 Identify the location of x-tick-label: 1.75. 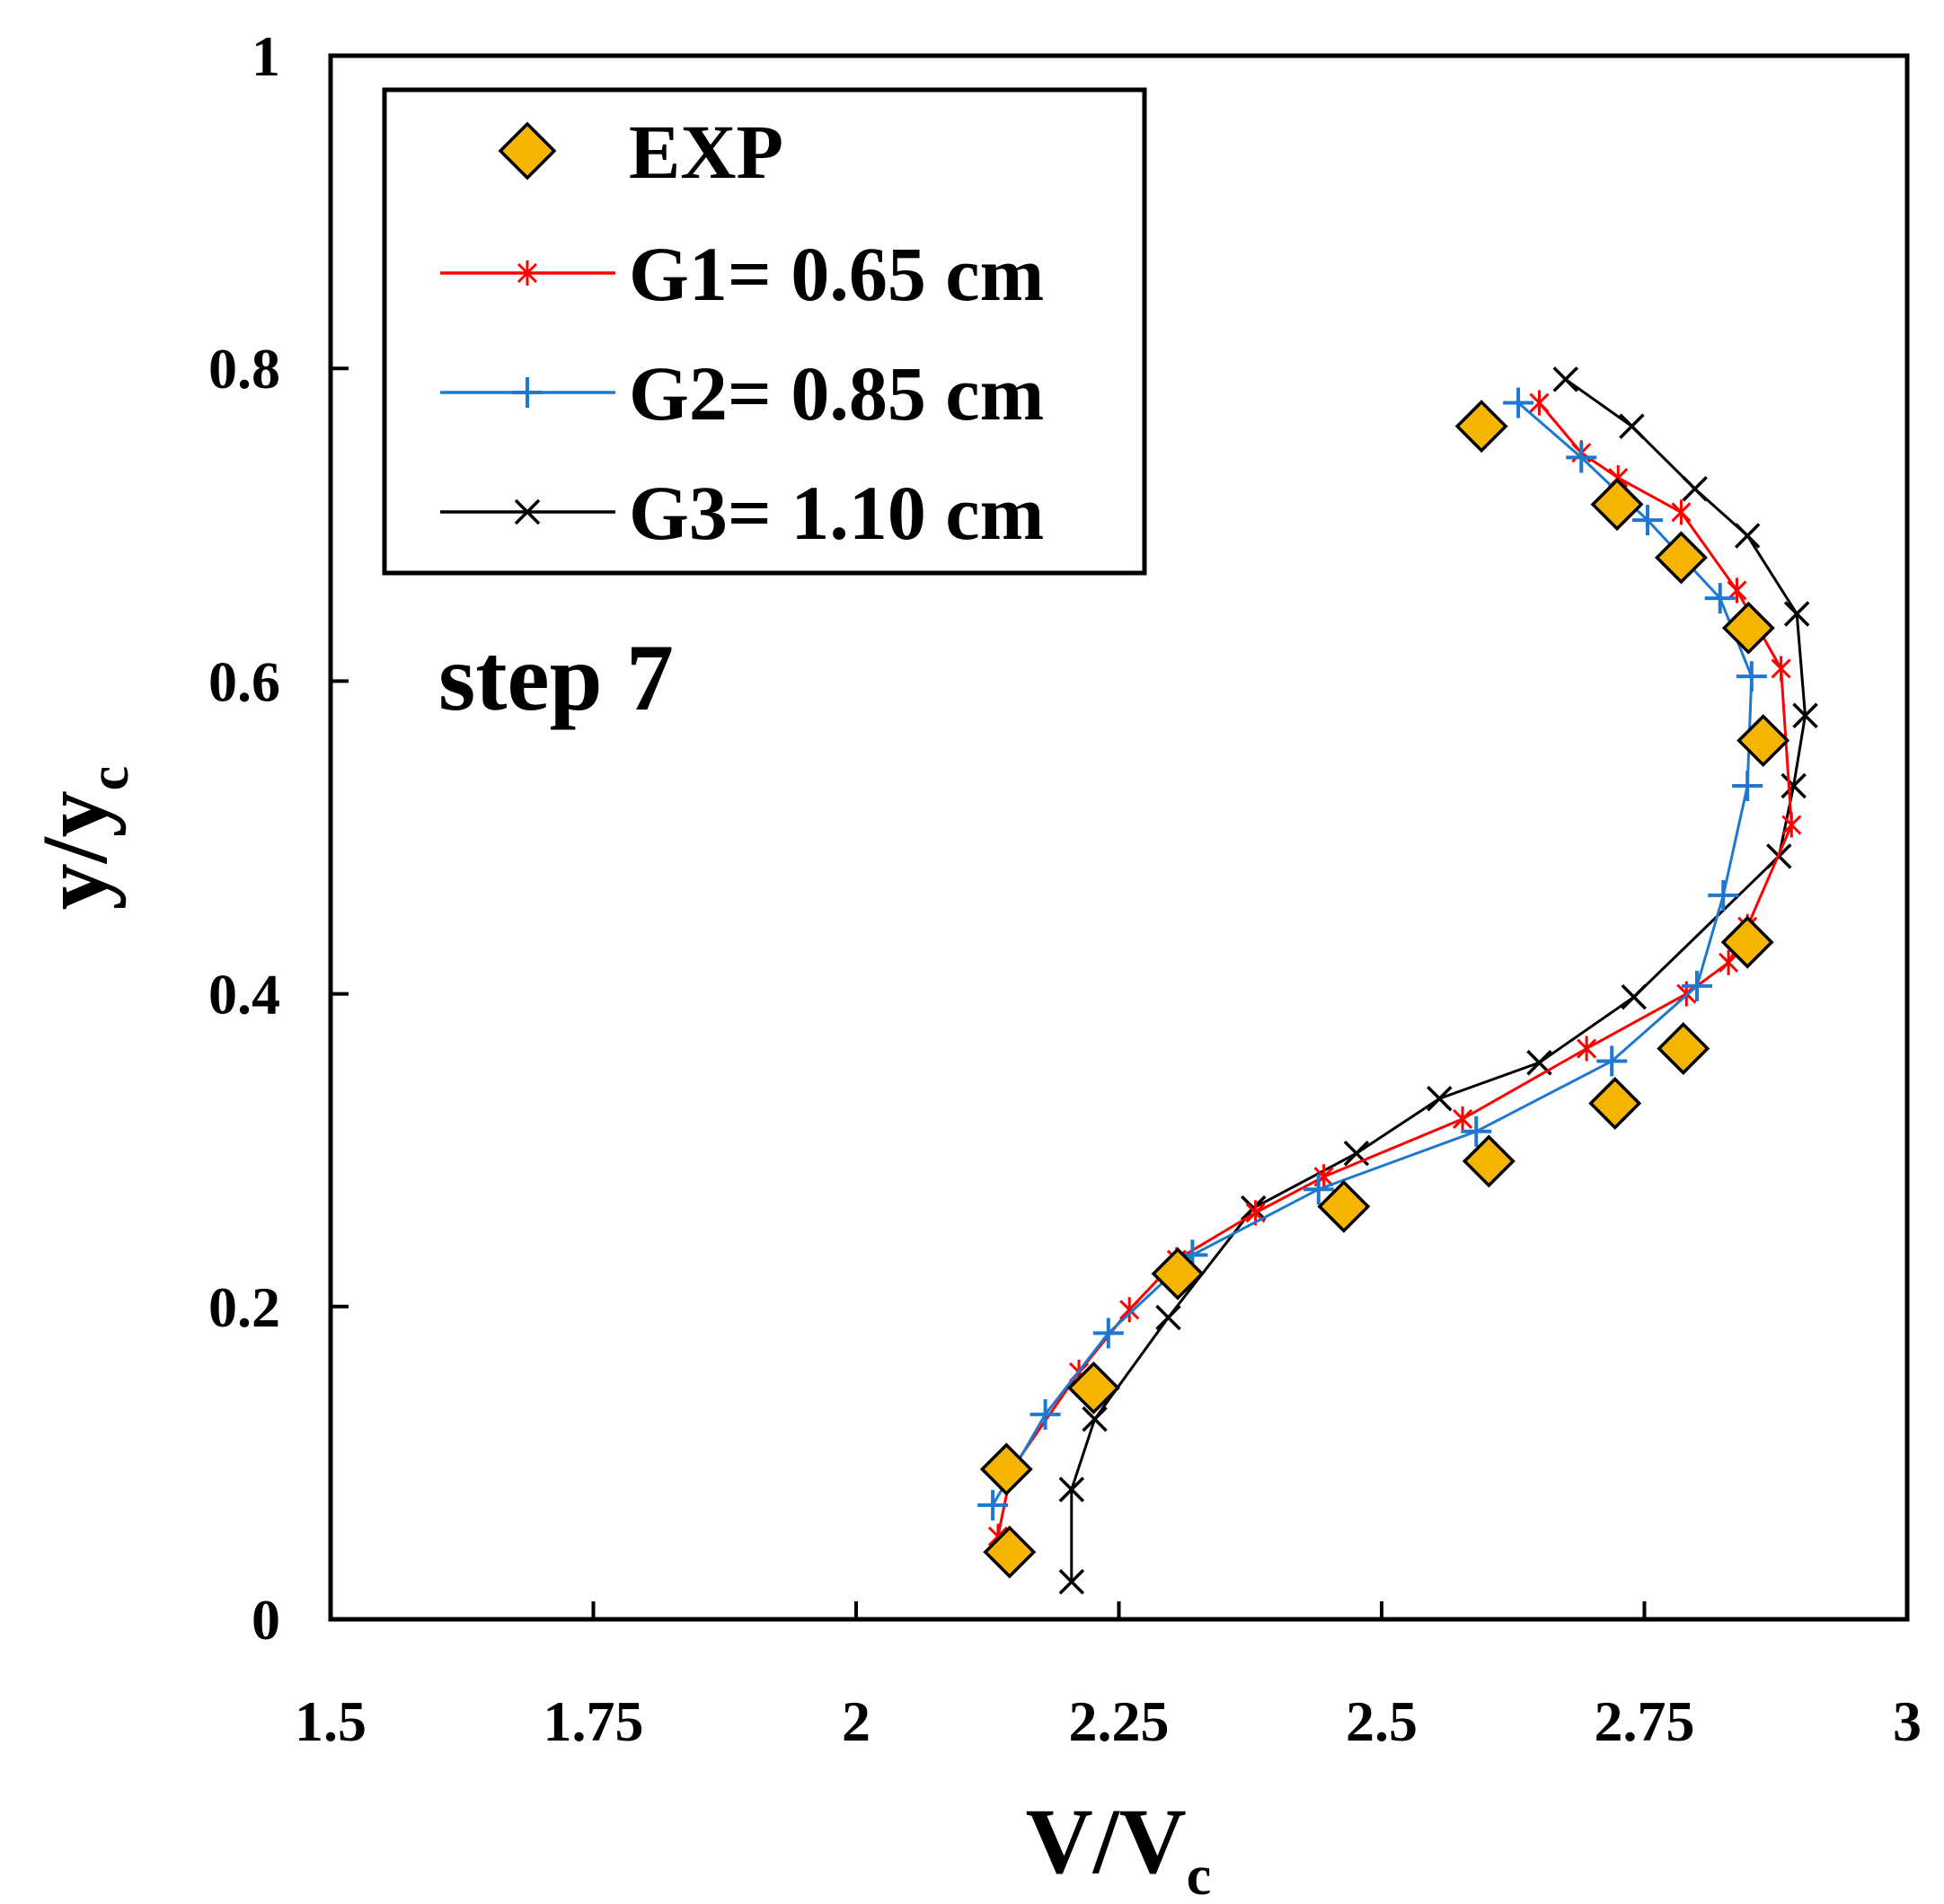
(593, 1721).